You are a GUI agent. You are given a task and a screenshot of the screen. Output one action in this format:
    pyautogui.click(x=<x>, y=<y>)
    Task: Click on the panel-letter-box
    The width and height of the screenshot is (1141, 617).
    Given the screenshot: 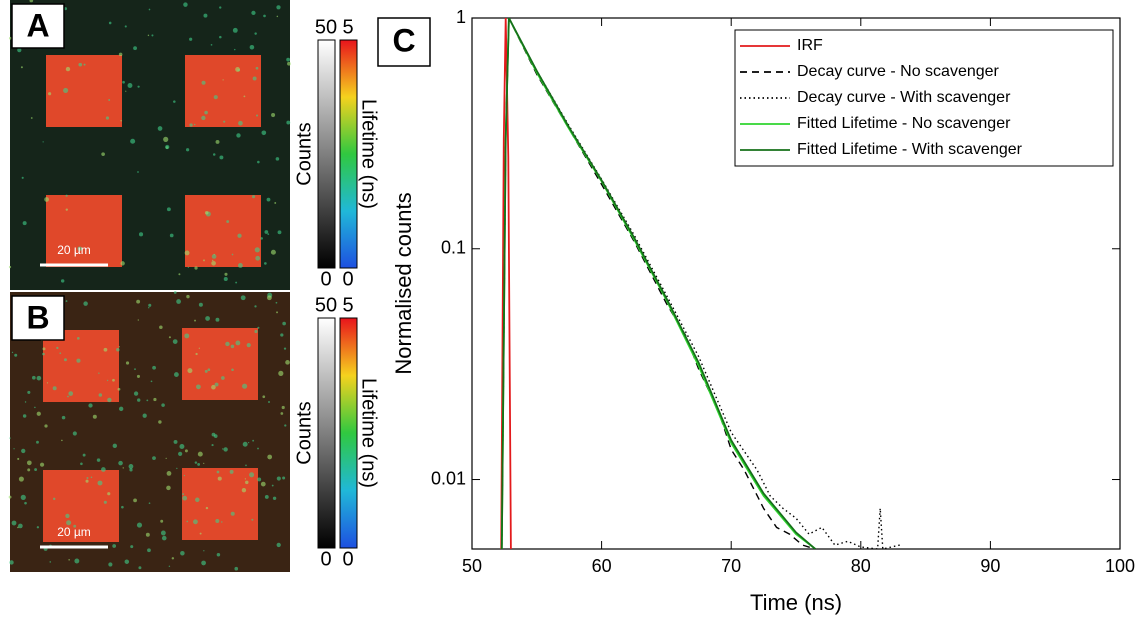 What is the action you would take?
    pyautogui.click(x=38, y=318)
    